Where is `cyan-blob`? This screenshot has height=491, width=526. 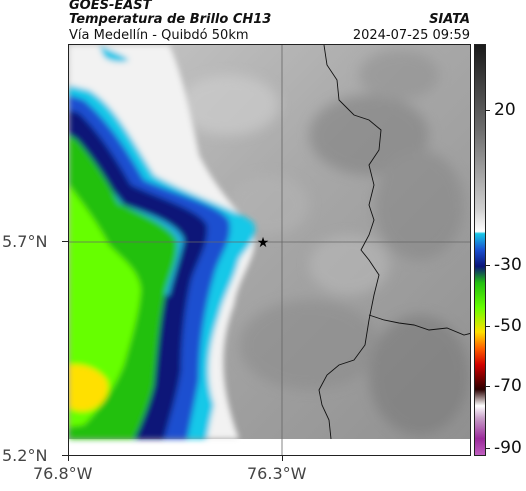 cyan-blob is located at coordinates (114, 53).